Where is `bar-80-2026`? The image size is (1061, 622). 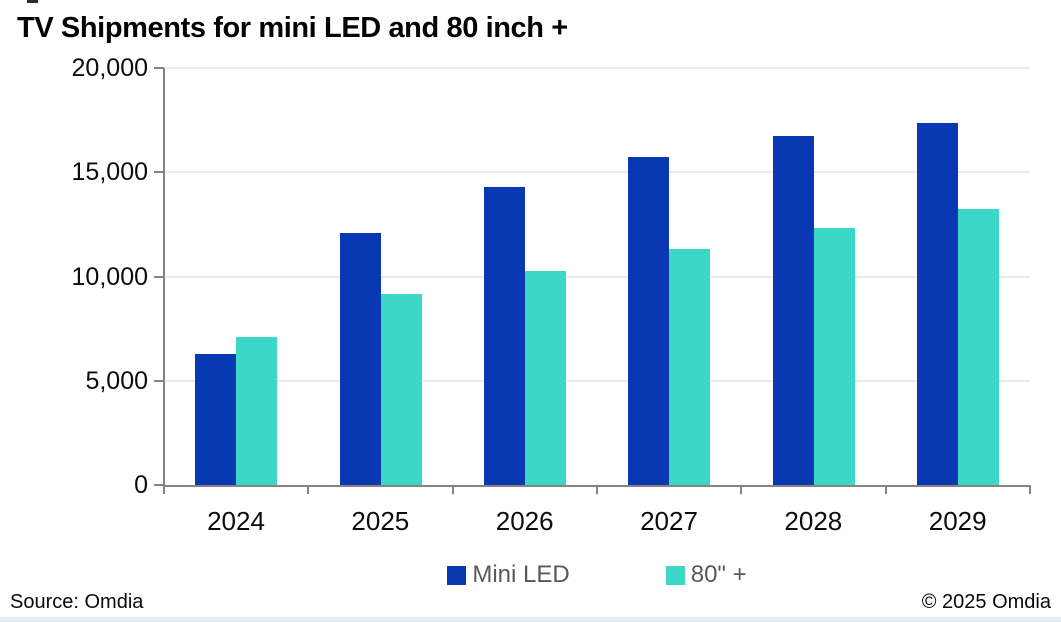
bar-80-2026 is located at coordinates (545, 378).